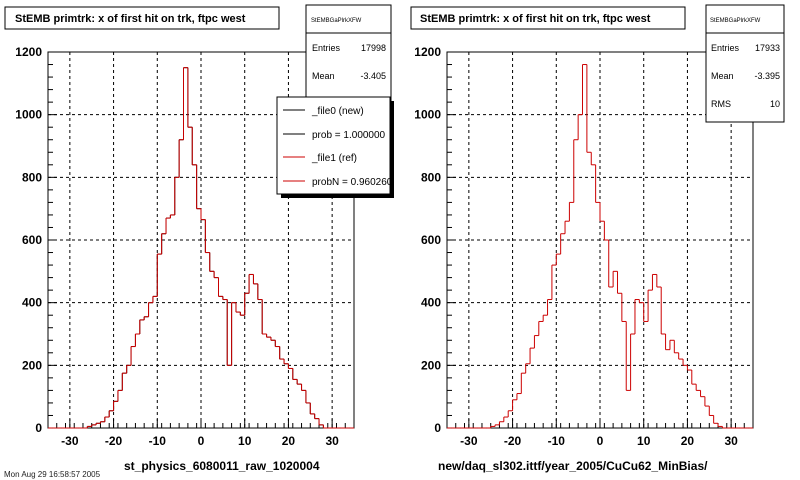 The width and height of the screenshot is (800, 480). I want to click on legend-label-2: _file1 (ref), so click(334, 158).